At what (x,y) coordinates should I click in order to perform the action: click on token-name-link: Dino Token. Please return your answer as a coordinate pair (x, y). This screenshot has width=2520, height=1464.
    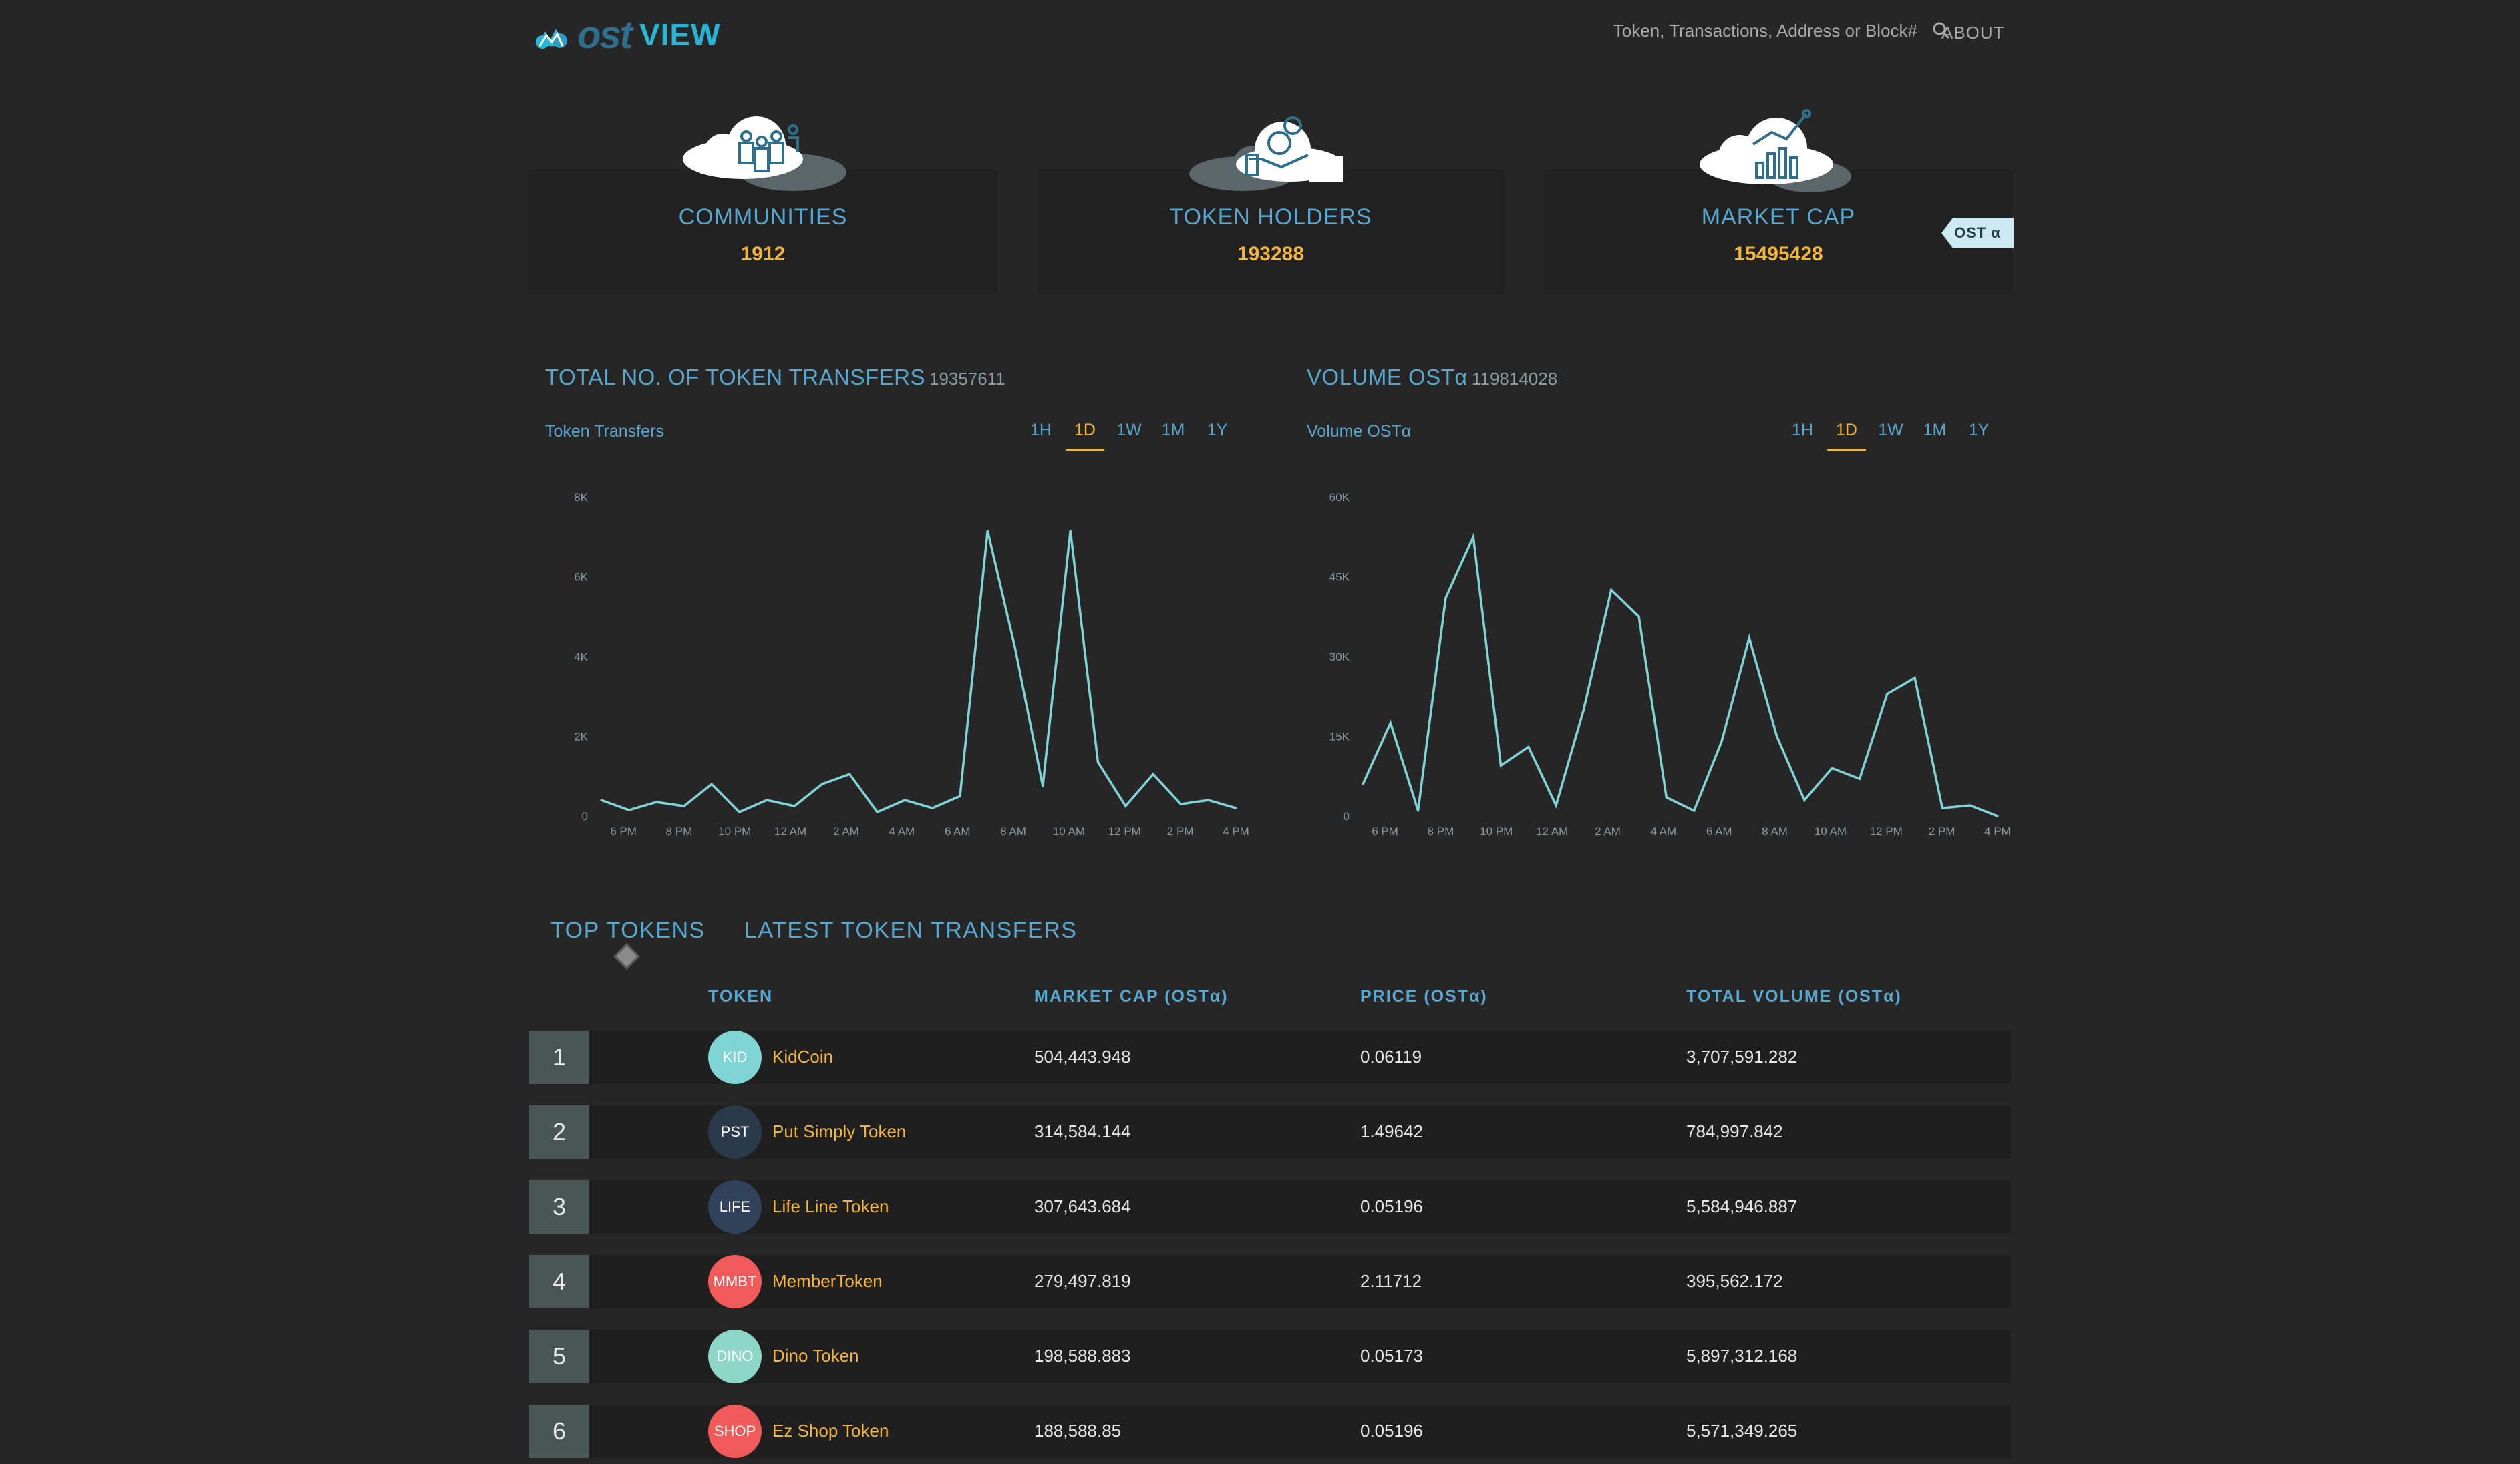
    Looking at the image, I should click on (815, 1356).